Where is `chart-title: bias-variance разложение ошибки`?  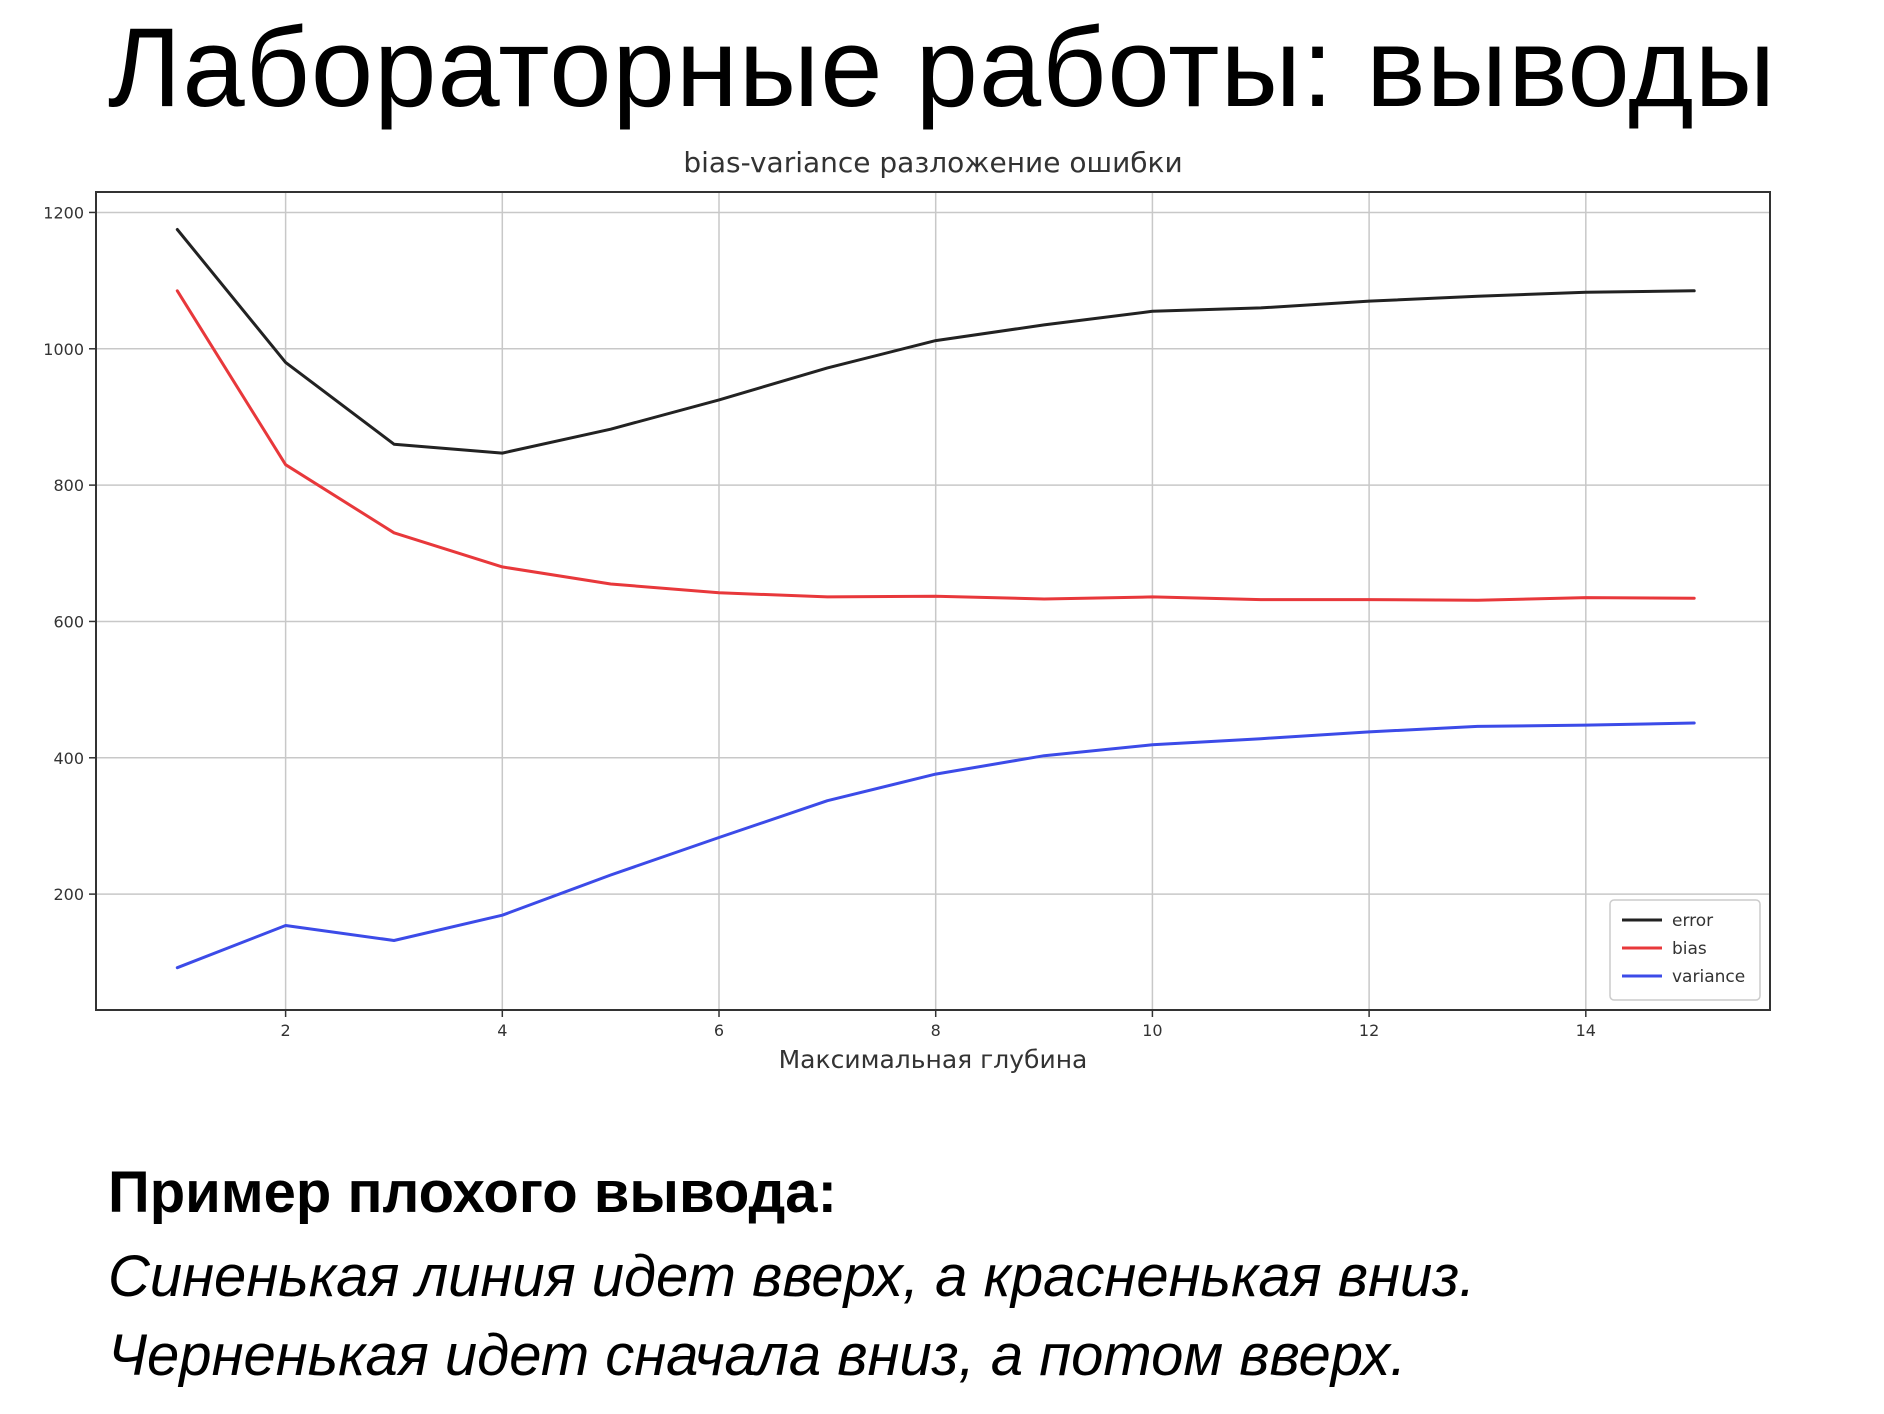 chart-title: bias-variance разложение ошибки is located at coordinates (932, 162).